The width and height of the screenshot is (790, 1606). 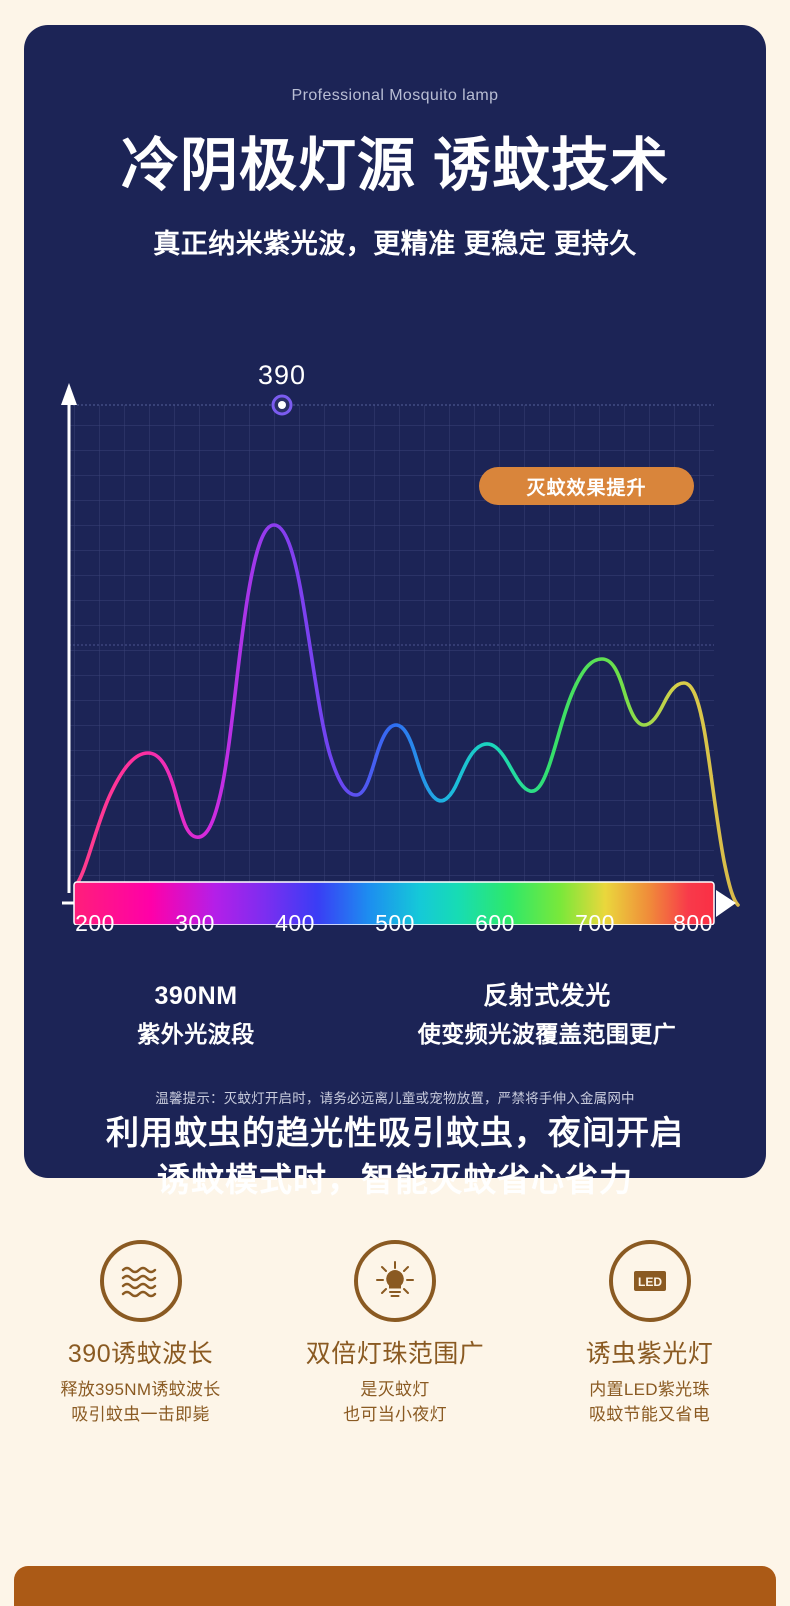 I want to click on feature-line1: 是灭蚊灯, so click(x=395, y=1389).